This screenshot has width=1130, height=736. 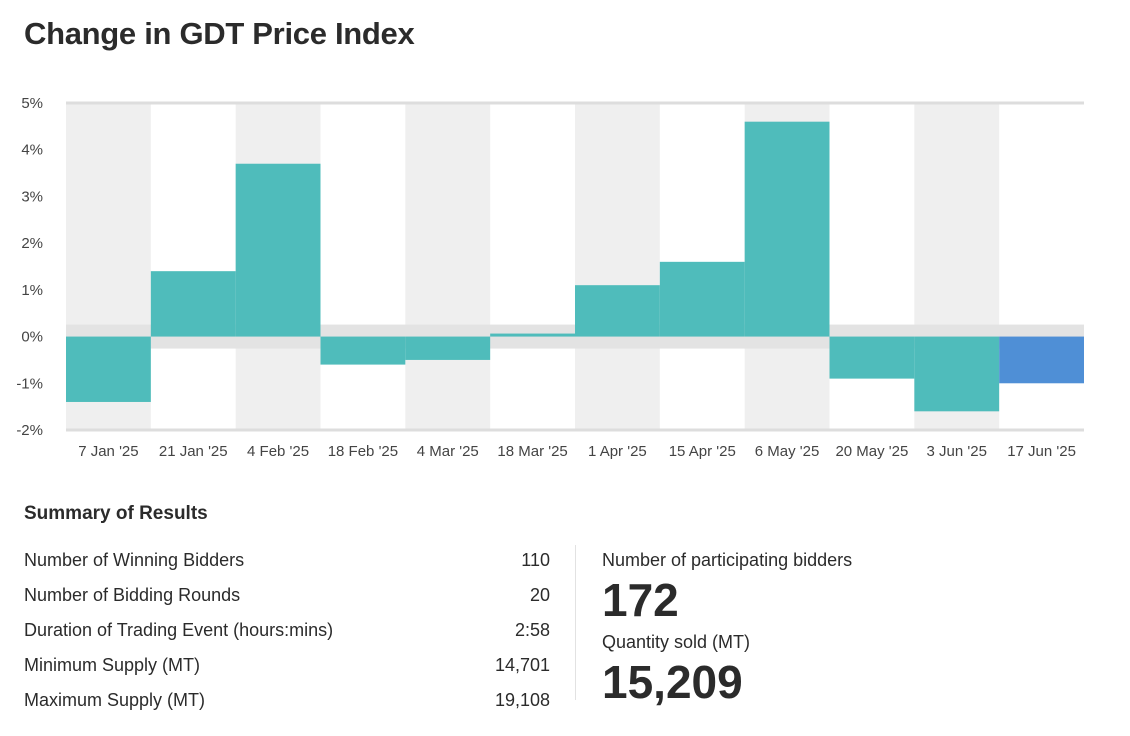 I want to click on stat-value-duration: 2:58, so click(x=532, y=630).